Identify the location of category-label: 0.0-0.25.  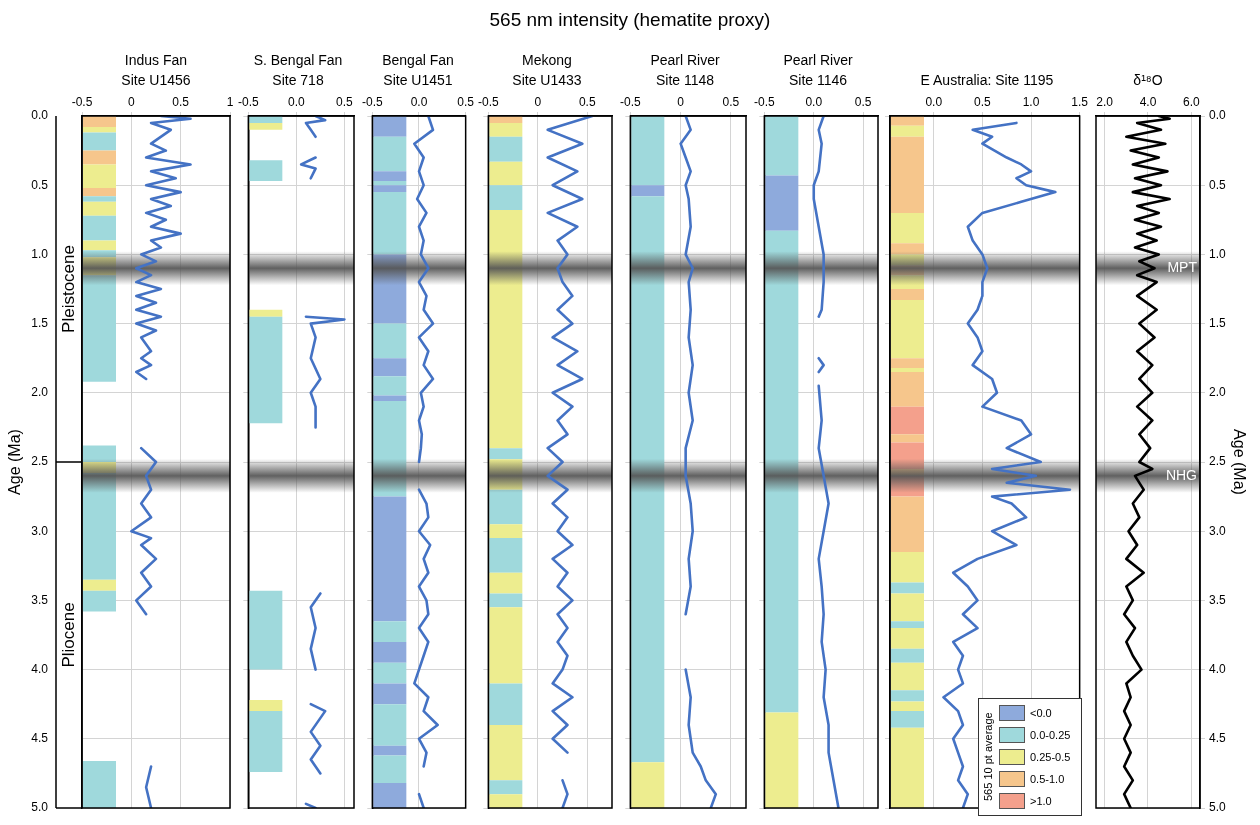
(1050, 735).